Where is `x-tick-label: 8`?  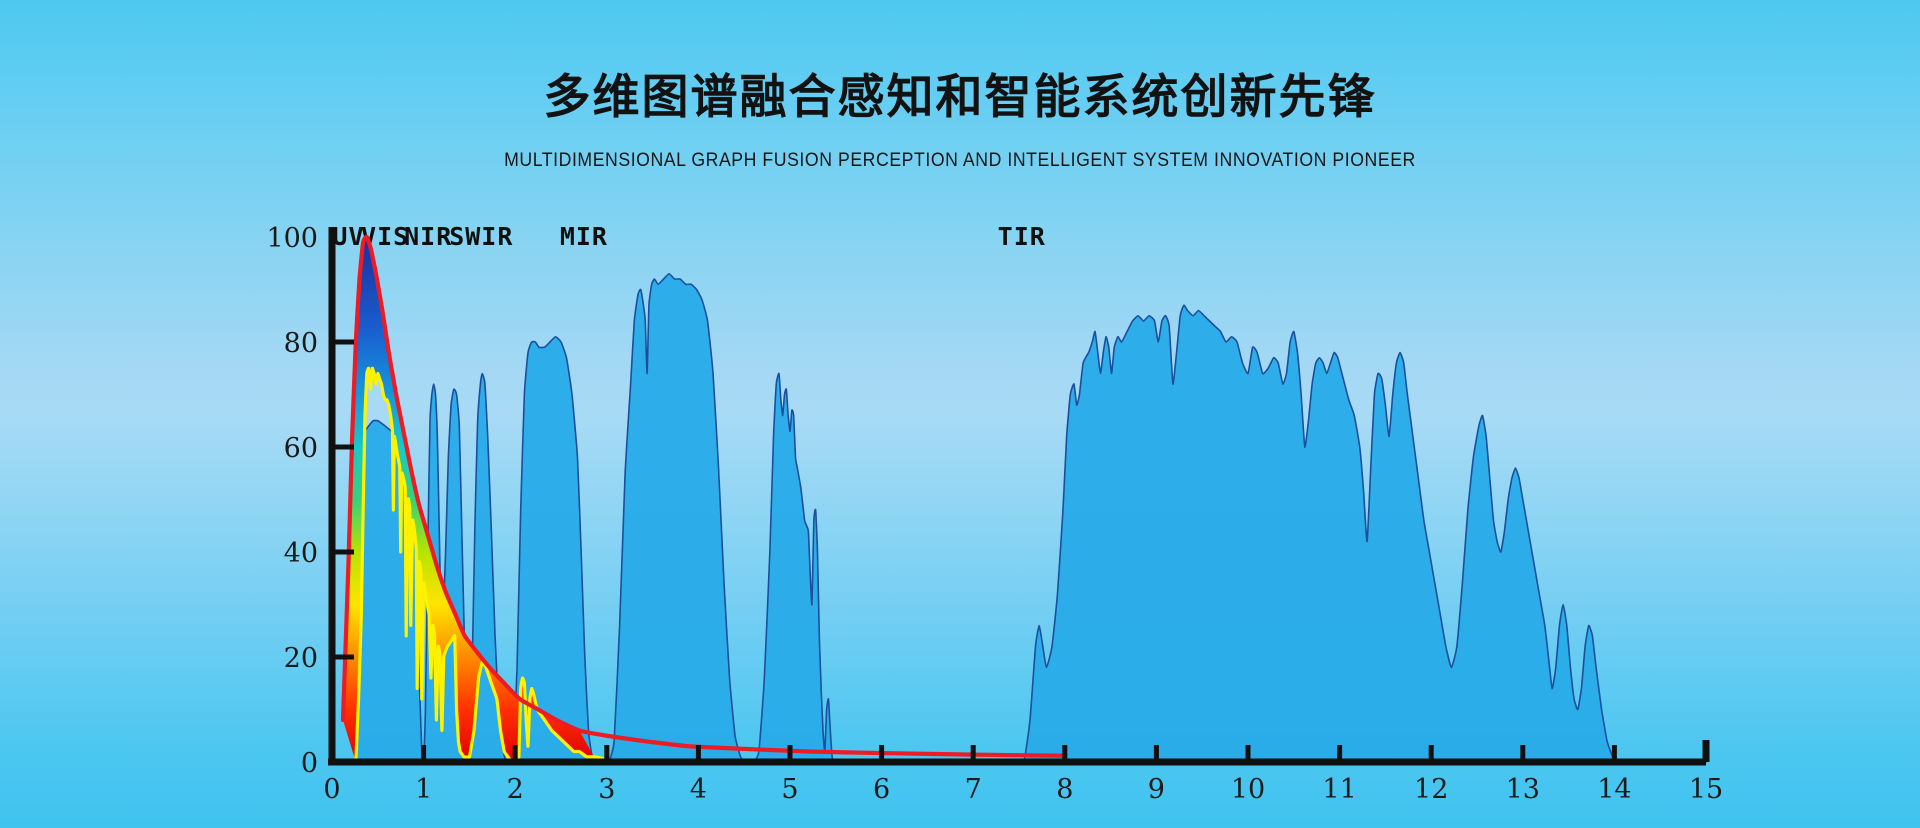
x-tick-label: 8 is located at coordinates (1064, 789).